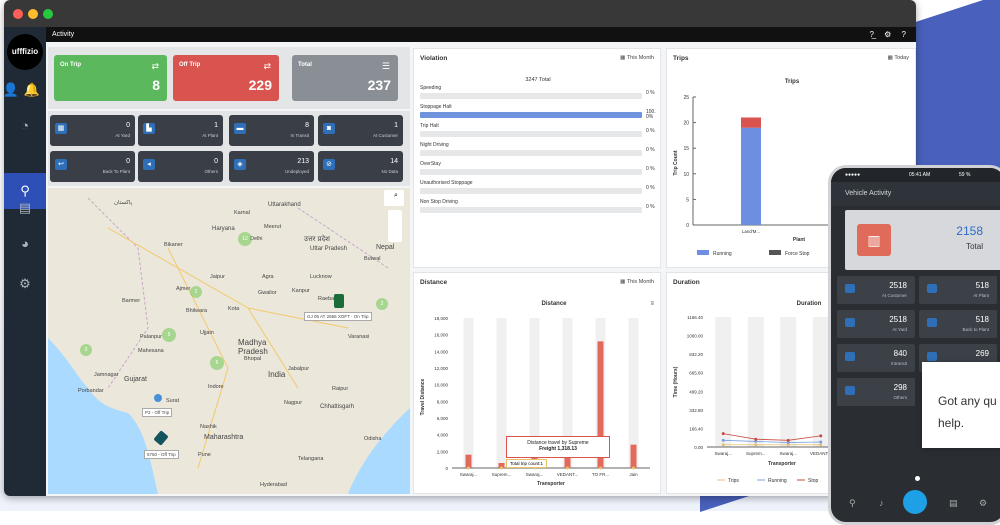 The width and height of the screenshot is (1000, 525). What do you see at coordinates (338, 316) in the screenshot?
I see `vehicle-marker-label: GJ 05 AT 2656 XOFT - On Trip` at bounding box center [338, 316].